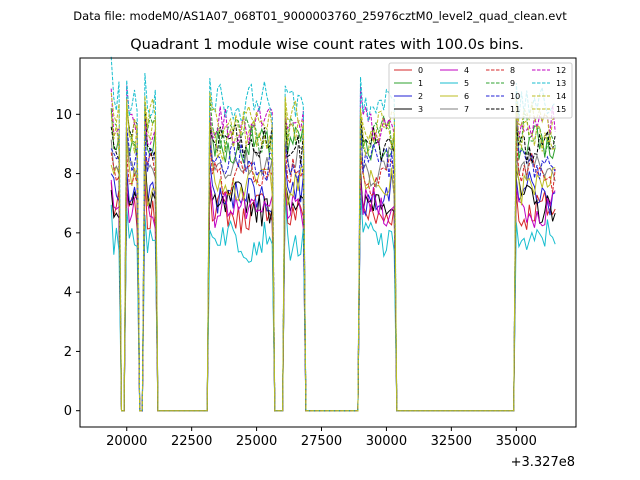 The height and width of the screenshot is (480, 640). I want to click on legend-label-10: 10, so click(515, 96).